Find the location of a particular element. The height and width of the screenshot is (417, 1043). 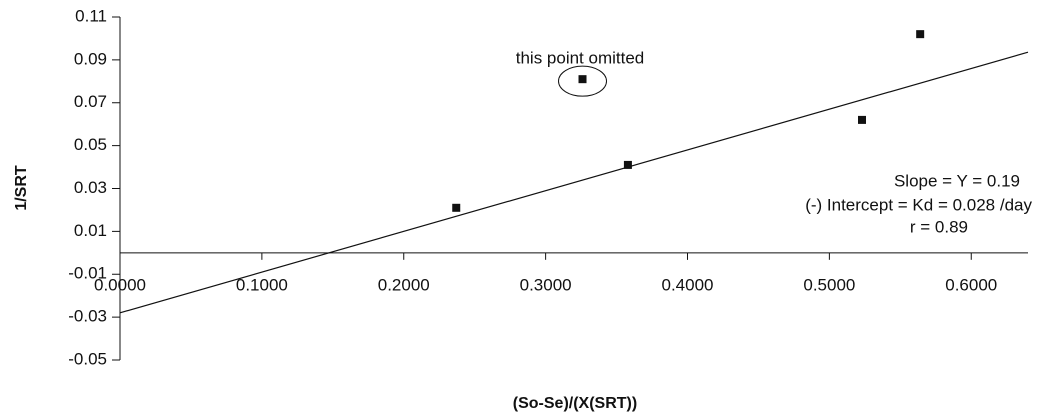

x-tick-label: 0.1000 is located at coordinates (262, 284).